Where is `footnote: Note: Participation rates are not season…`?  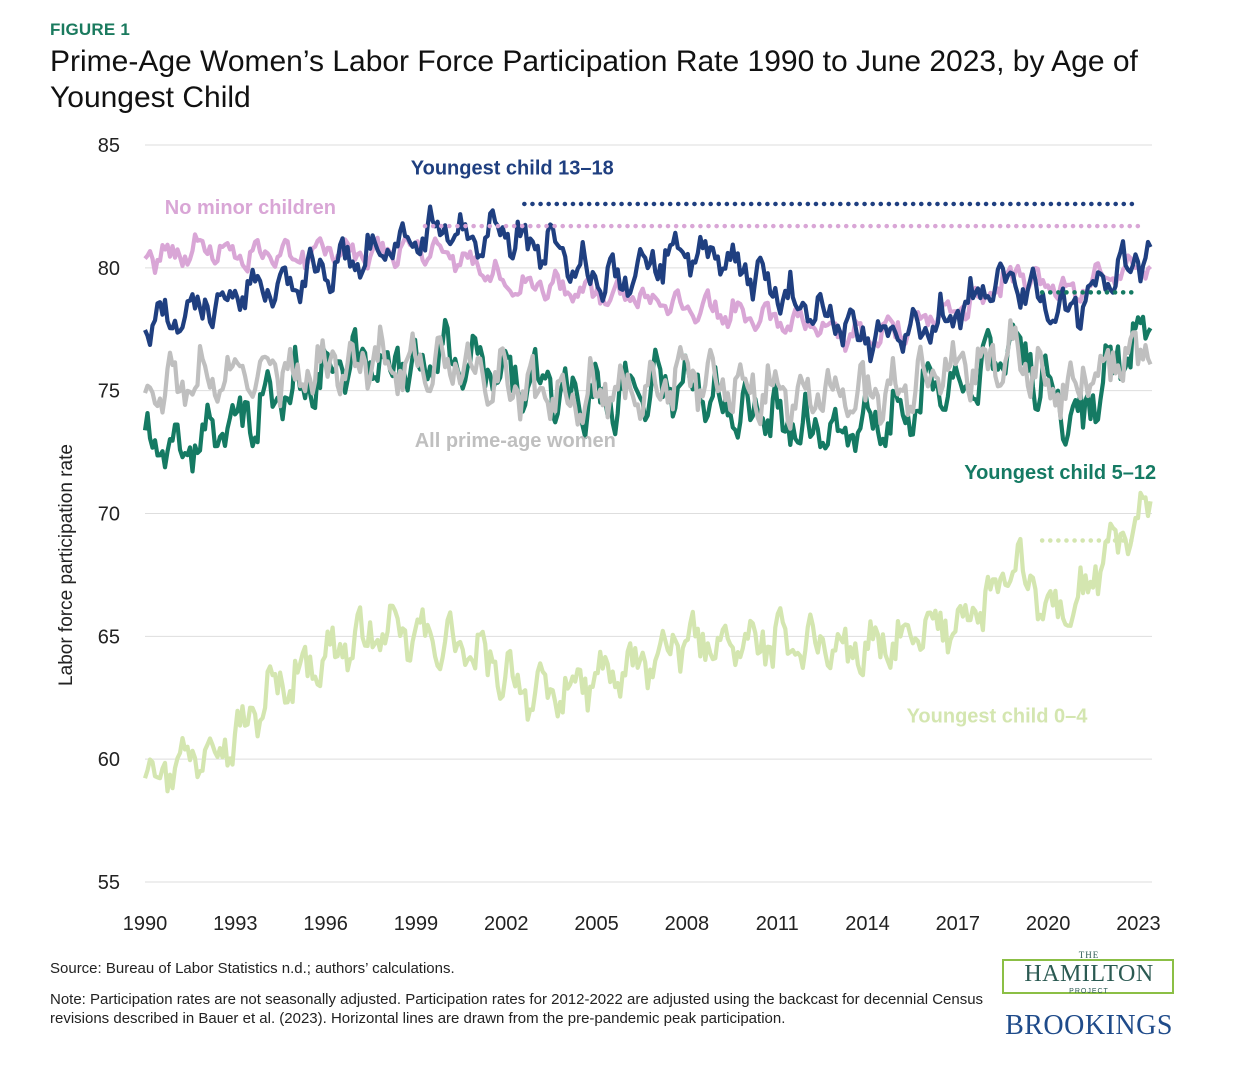 footnote: Note: Participation rates are not season… is located at coordinates (517, 1009).